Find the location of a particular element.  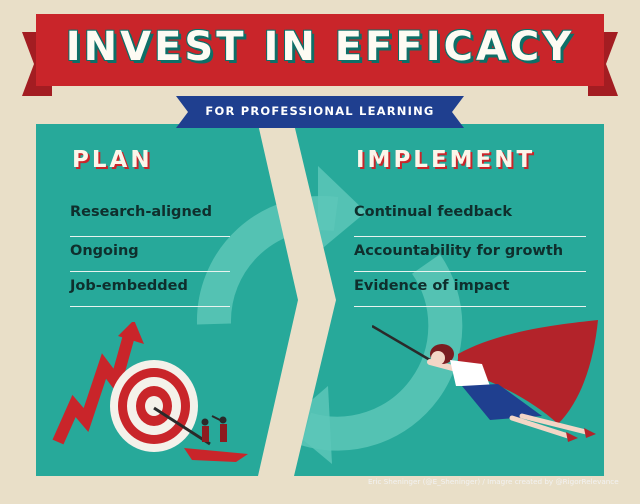

list-item: Job-embedded is located at coordinates (150, 289).